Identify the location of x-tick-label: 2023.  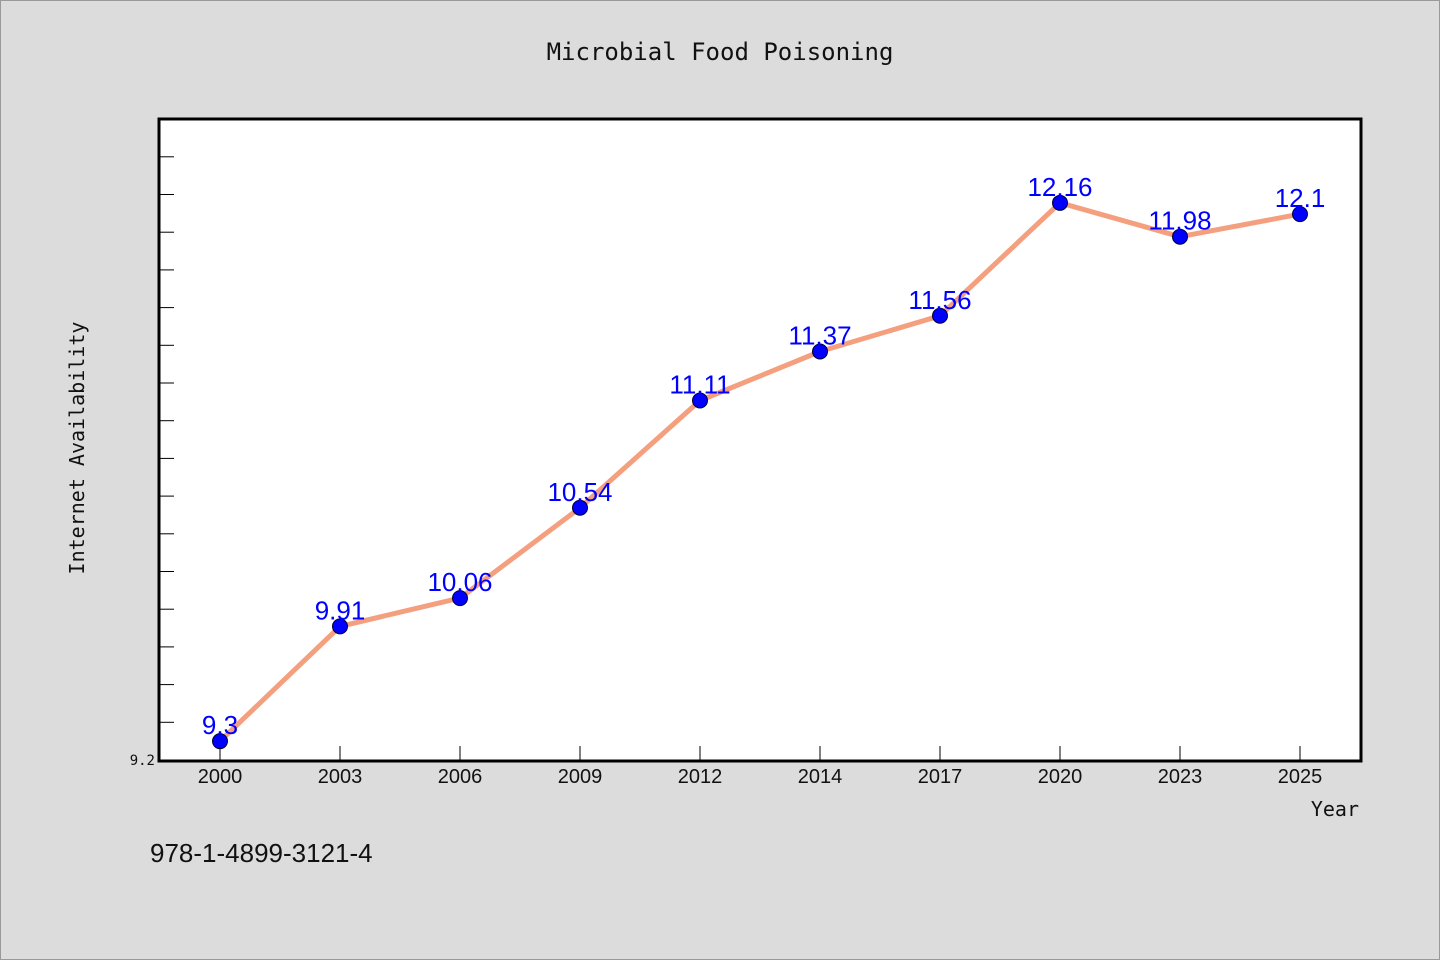
(1180, 777).